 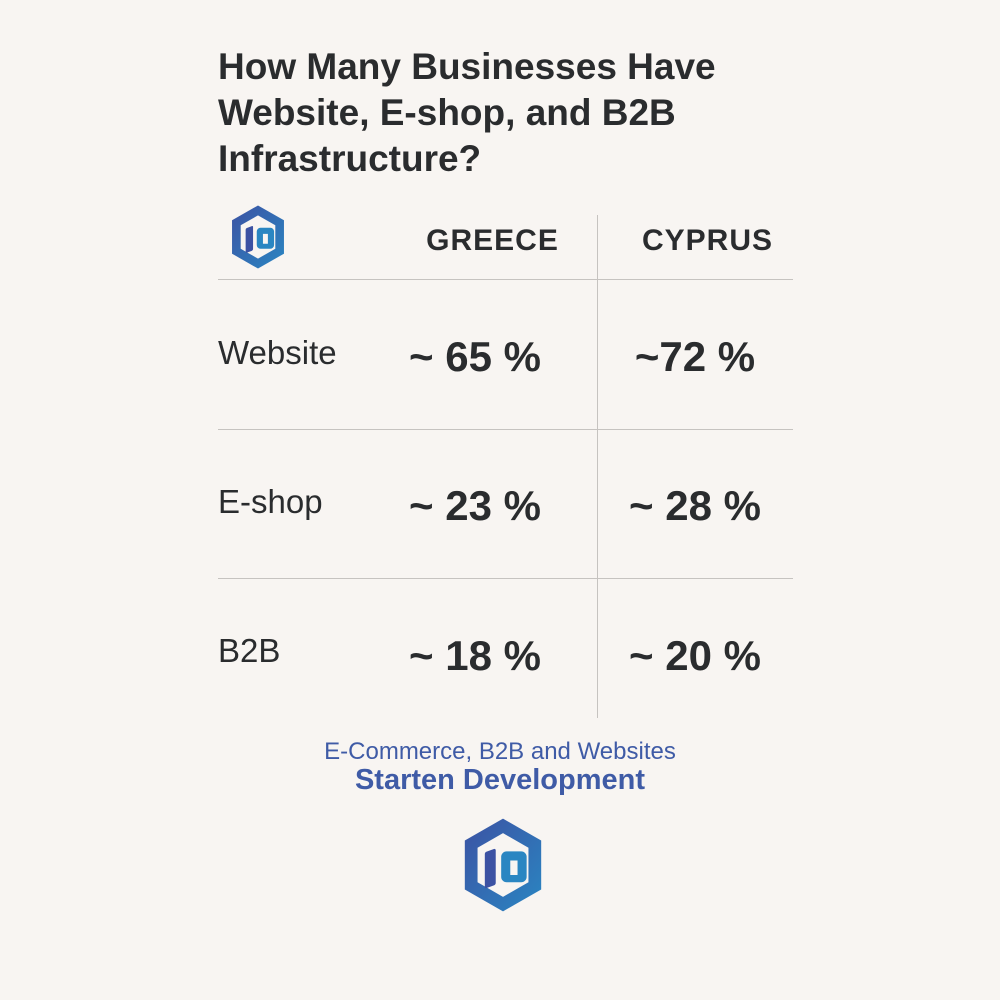 I want to click on cell-website-cyprus: ~72 %, so click(x=695, y=356).